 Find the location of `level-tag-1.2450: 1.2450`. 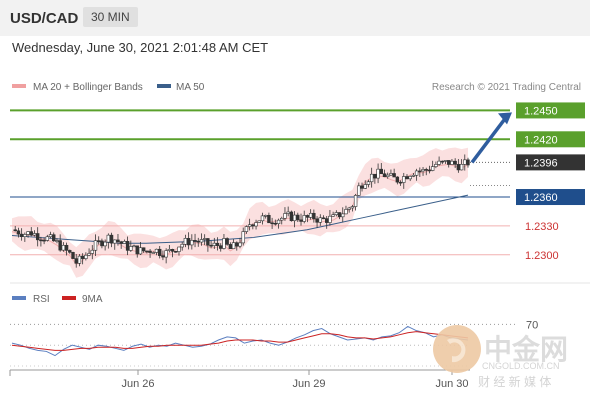

level-tag-1.2450: 1.2450 is located at coordinates (550, 110).